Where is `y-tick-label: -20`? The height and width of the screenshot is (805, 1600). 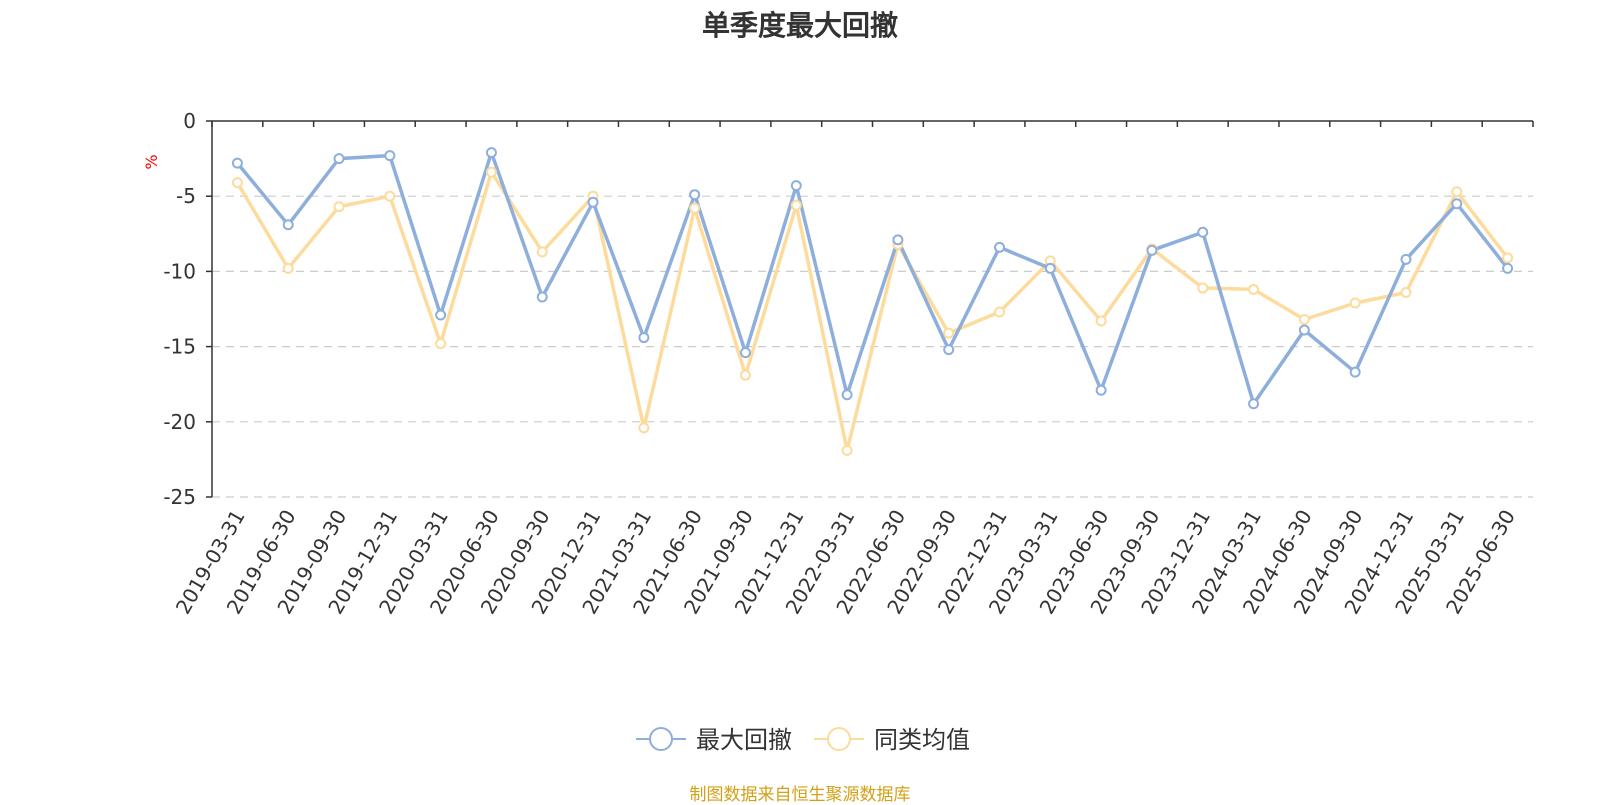 y-tick-label: -20 is located at coordinates (179, 422).